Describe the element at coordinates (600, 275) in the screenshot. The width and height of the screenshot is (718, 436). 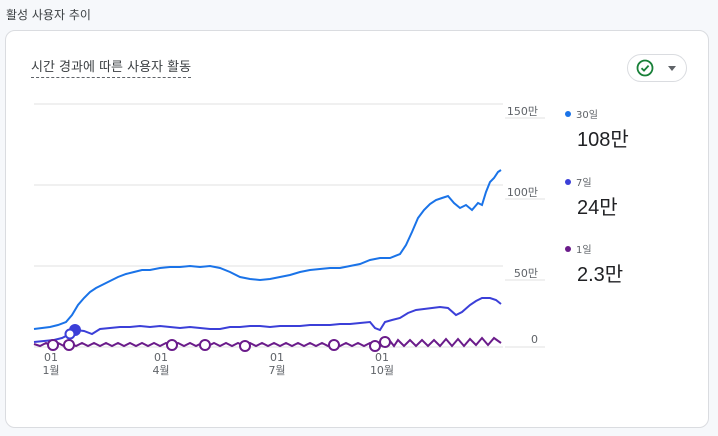
I see `legend-value: 2.3만` at that location.